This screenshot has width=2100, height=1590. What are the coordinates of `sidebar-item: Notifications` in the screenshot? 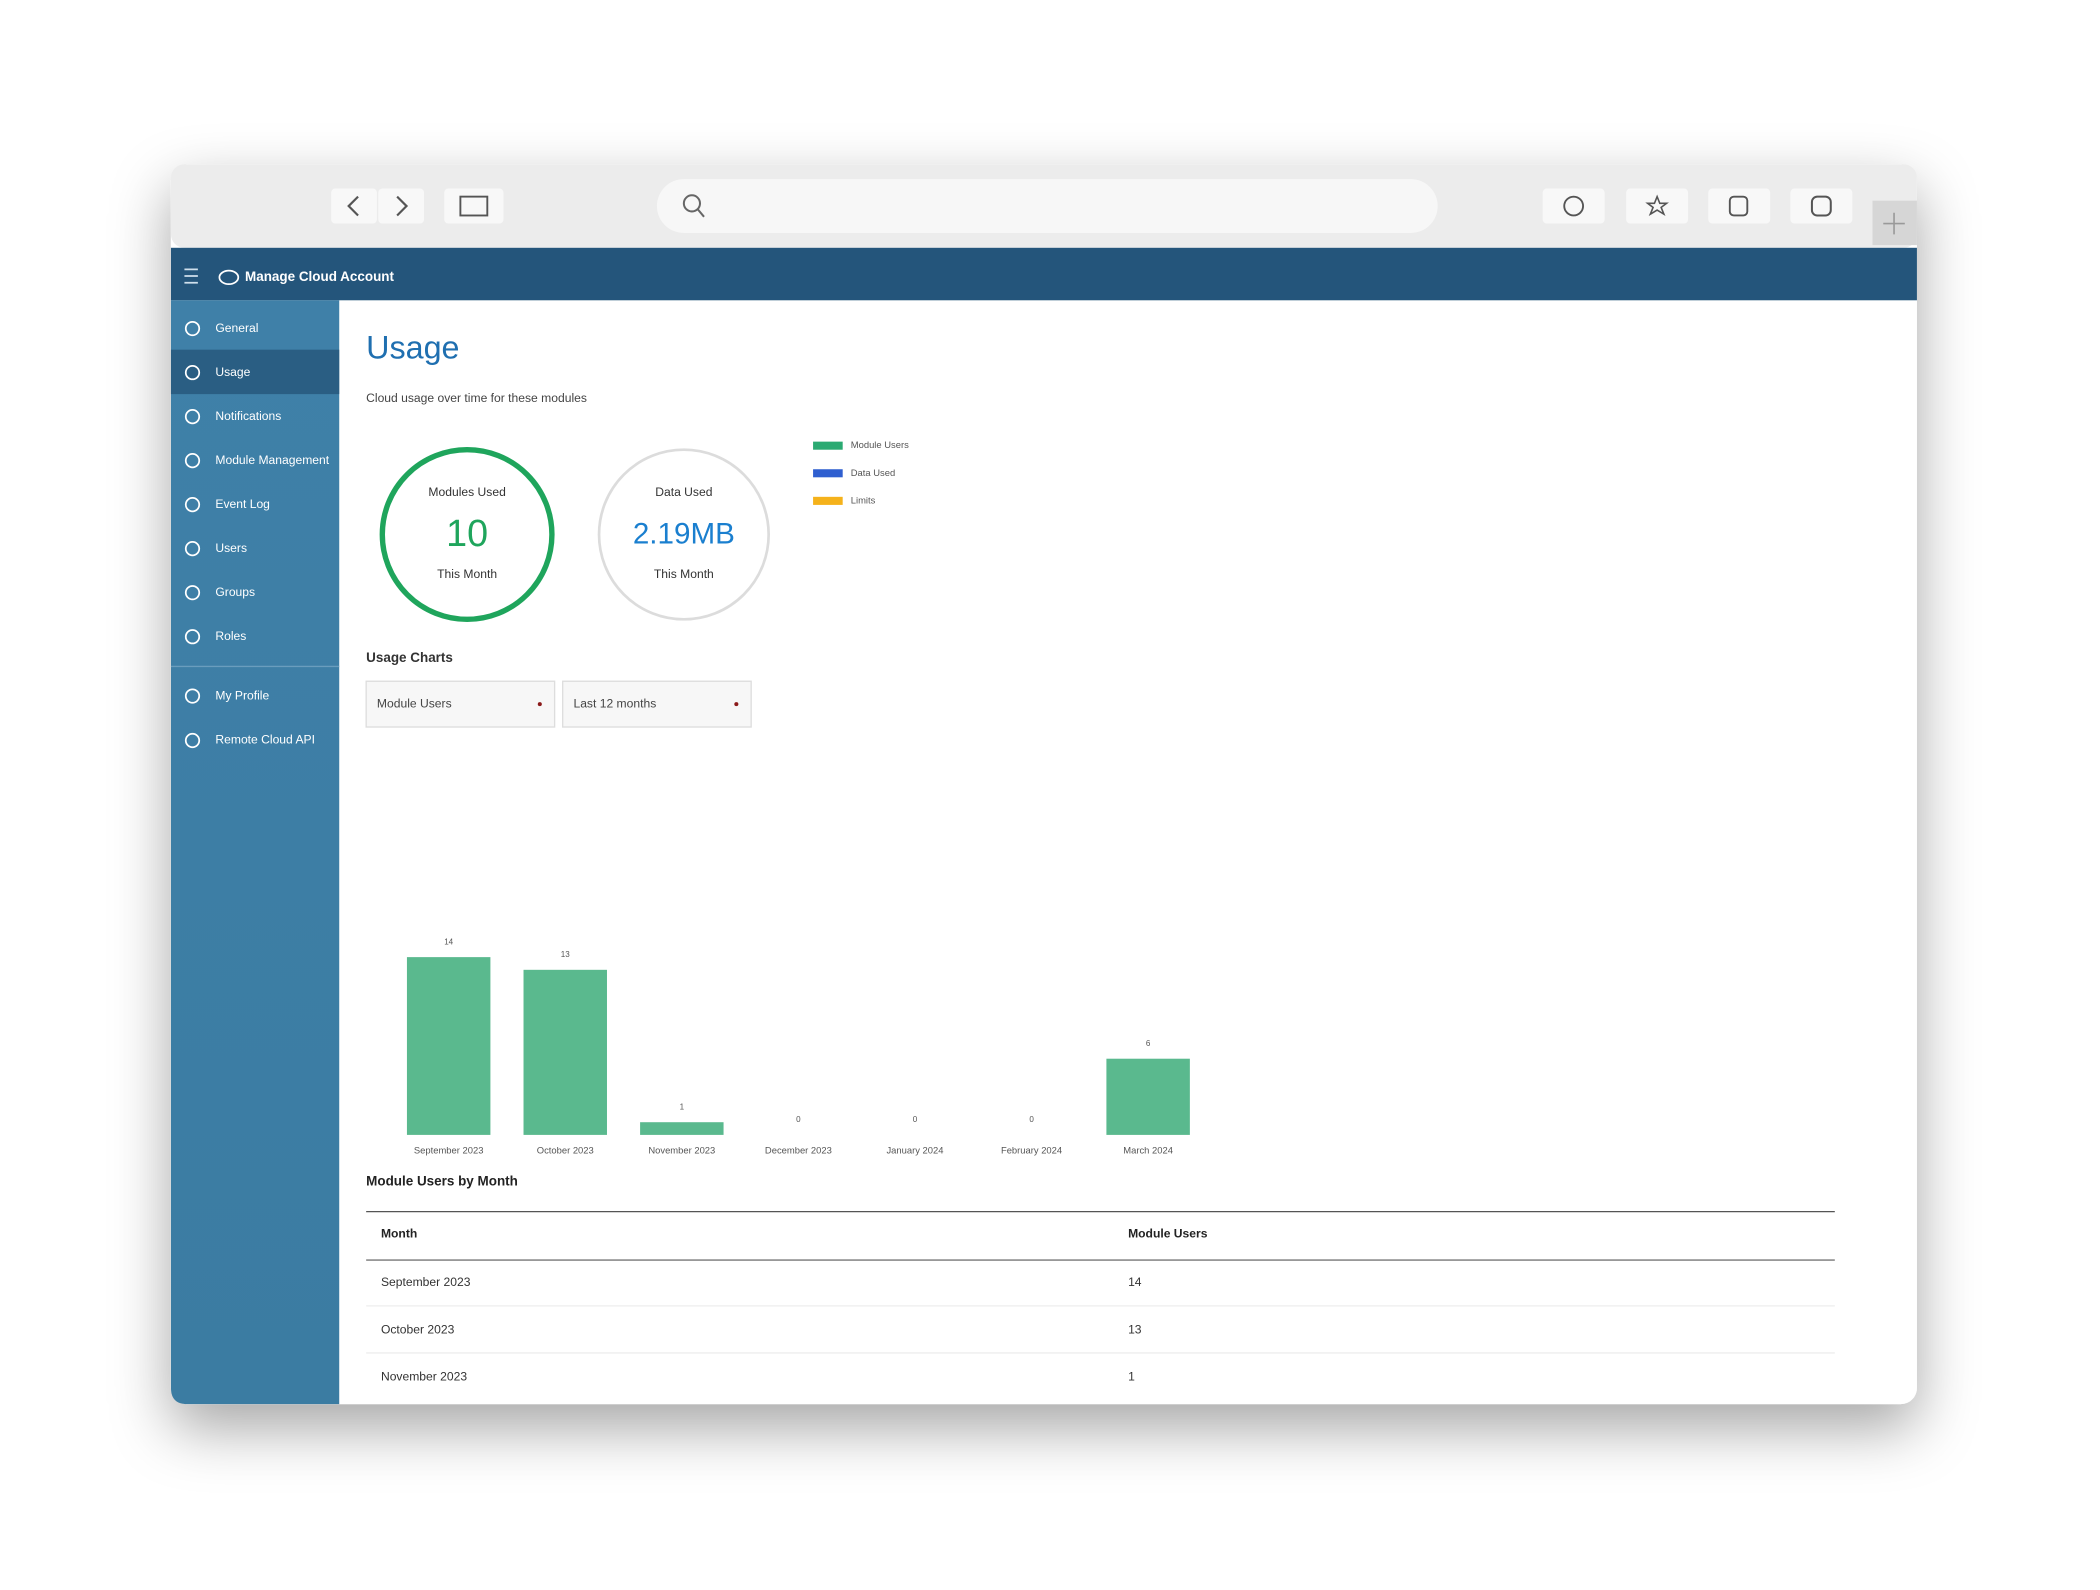 It's located at (248, 416).